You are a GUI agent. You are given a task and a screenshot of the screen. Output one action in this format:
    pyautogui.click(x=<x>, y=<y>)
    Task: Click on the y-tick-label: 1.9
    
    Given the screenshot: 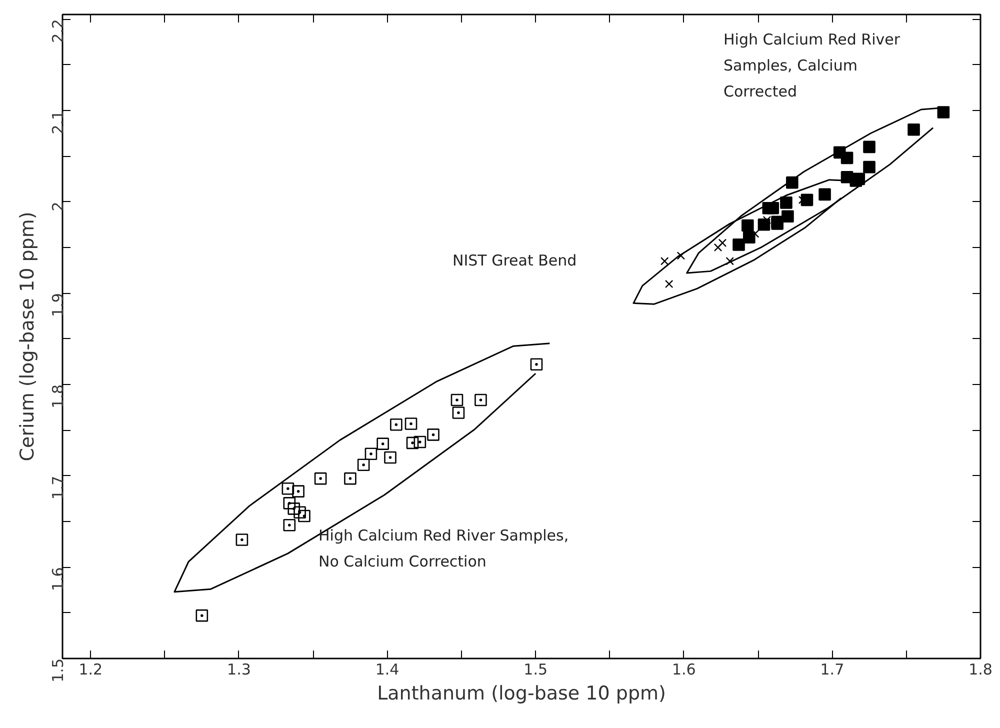 What is the action you would take?
    pyautogui.click(x=58, y=305)
    